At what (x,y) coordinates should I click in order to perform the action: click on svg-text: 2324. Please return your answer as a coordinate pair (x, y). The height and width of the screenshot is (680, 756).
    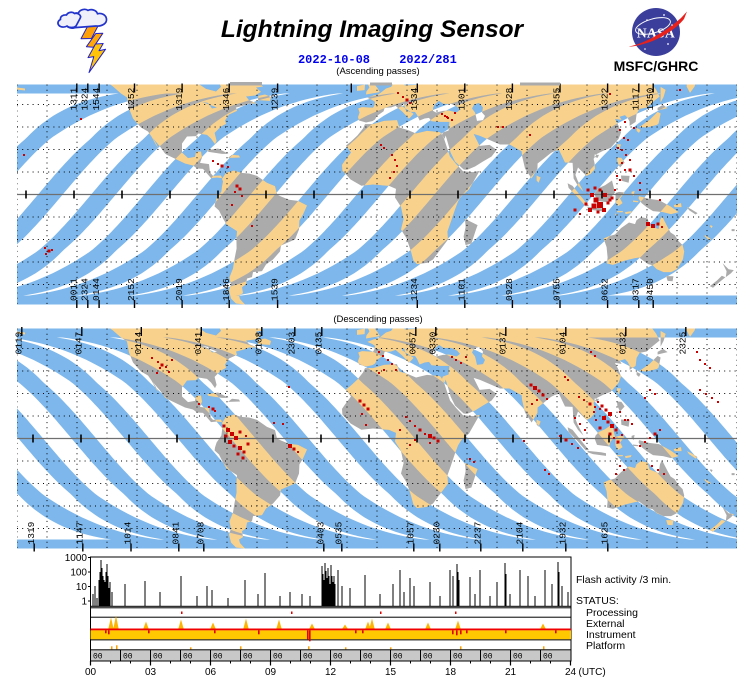
    Looking at the image, I should click on (85, 289).